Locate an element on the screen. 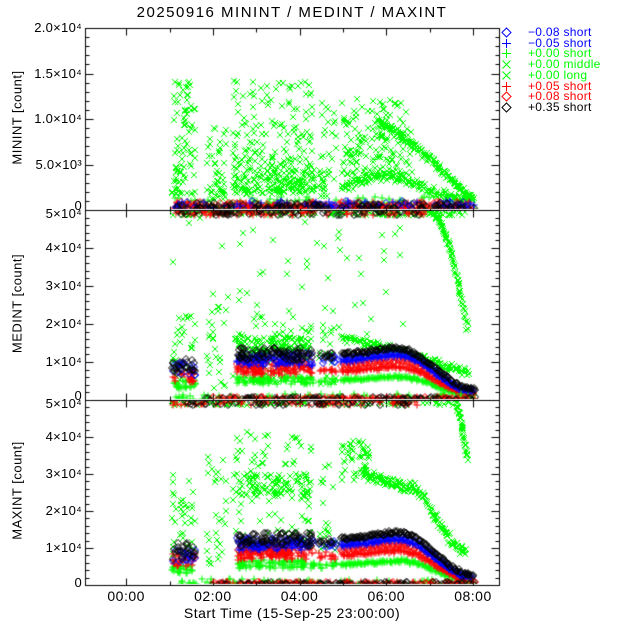 The image size is (640, 640). legend-item: +0.08 short is located at coordinates (546, 96).